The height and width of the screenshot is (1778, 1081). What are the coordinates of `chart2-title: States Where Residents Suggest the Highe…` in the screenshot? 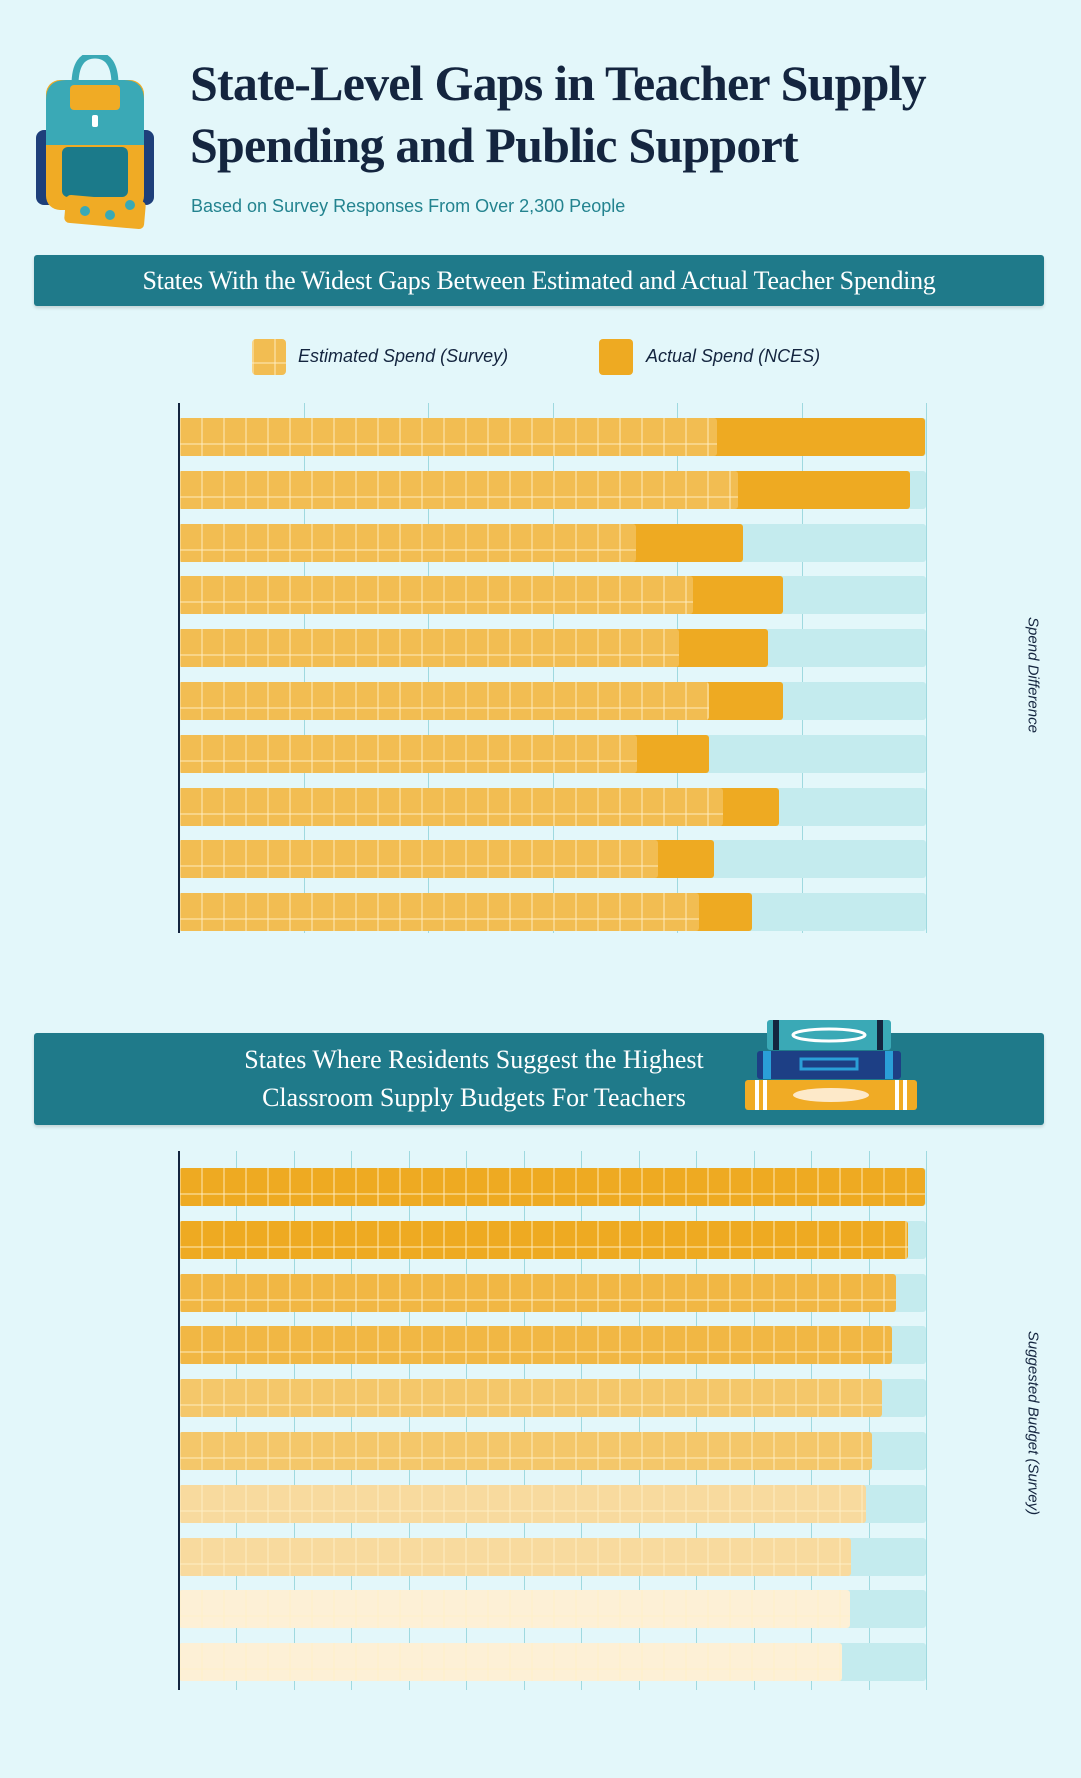 It's located at (474, 1079).